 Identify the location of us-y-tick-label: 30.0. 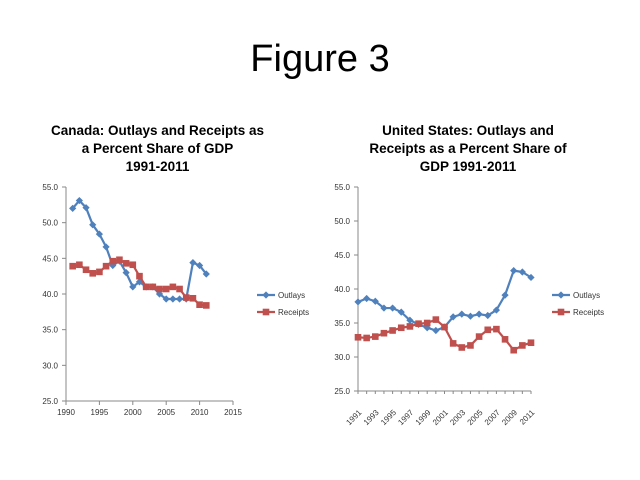
(342, 357).